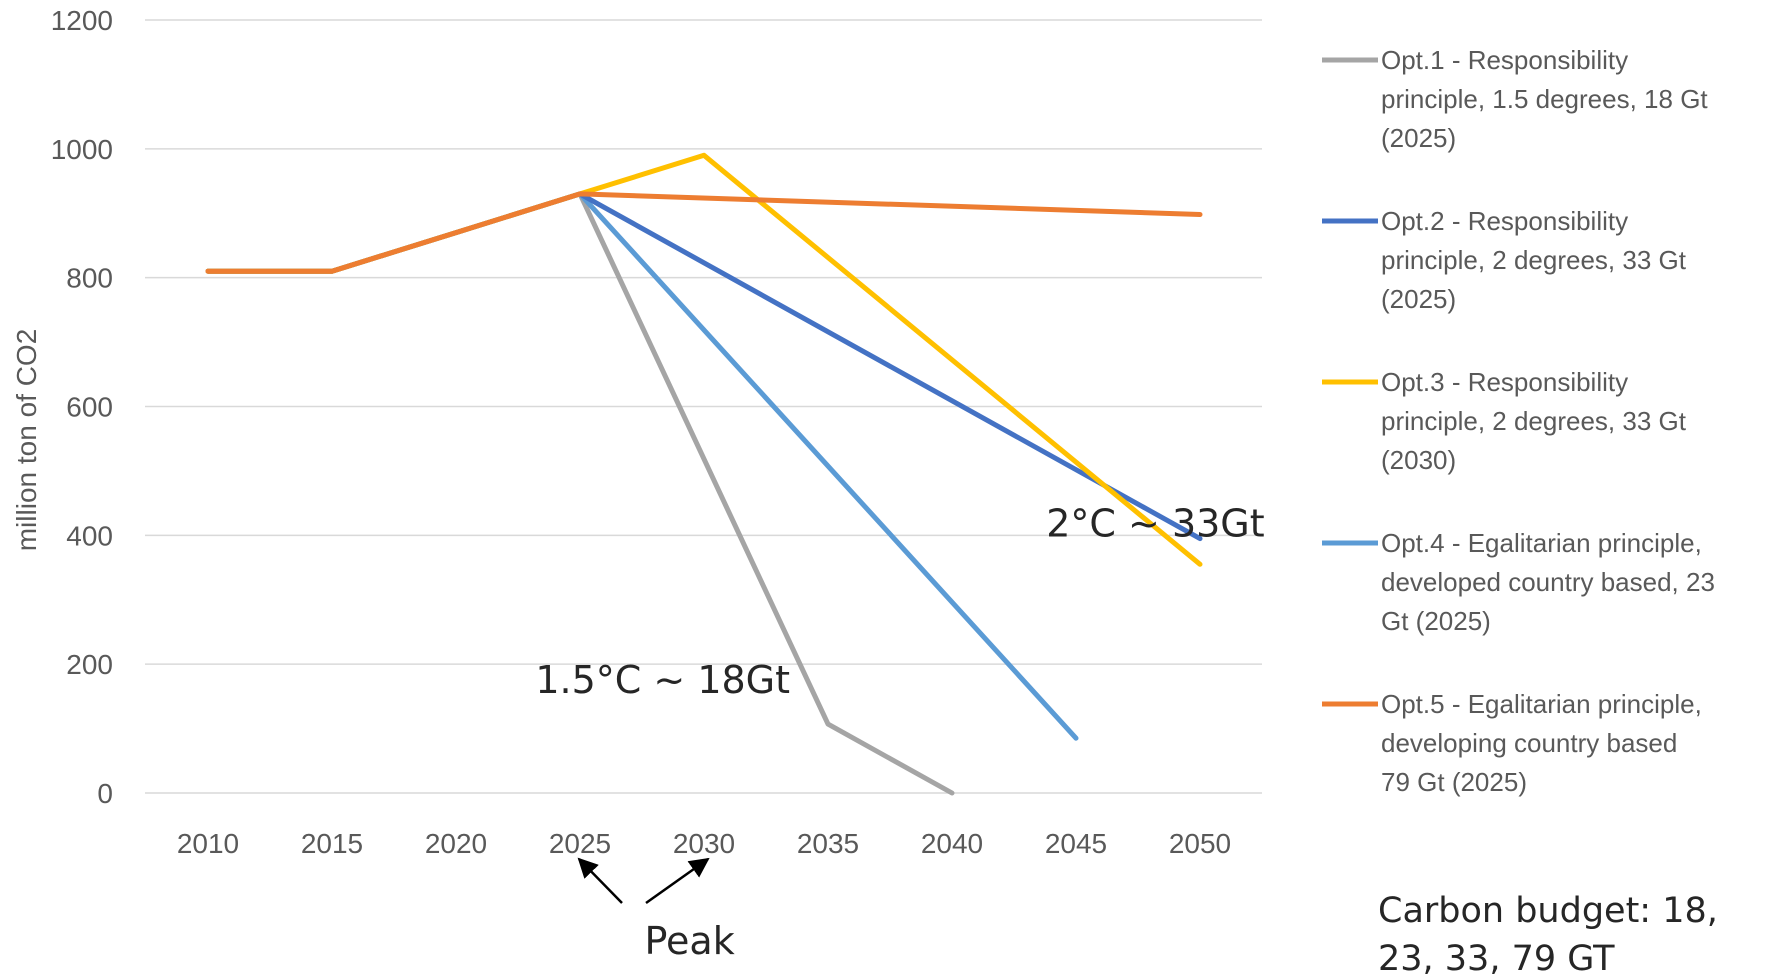 The image size is (1768, 980). I want to click on x-tick-label-2050: 2050, so click(1200, 843).